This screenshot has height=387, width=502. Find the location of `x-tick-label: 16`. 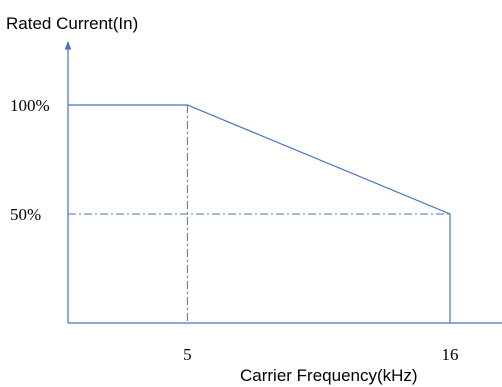

x-tick-label: 16 is located at coordinates (450, 354).